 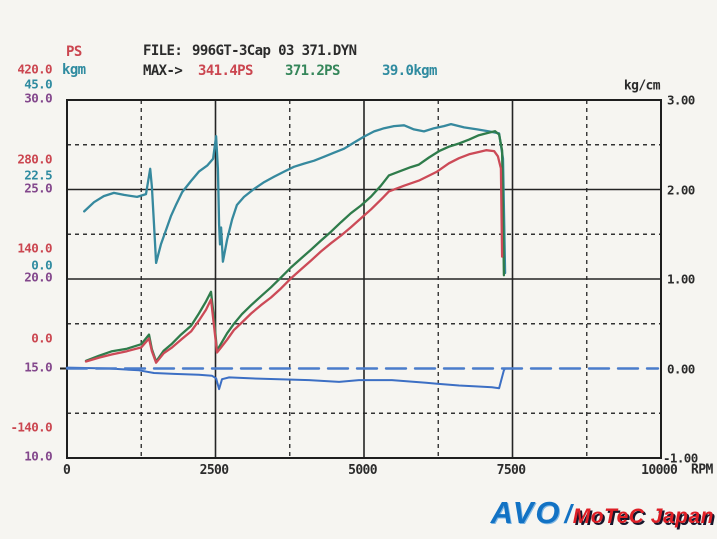 What do you see at coordinates (38, 277) in the screenshot?
I see `axis-tick-label: 20.0` at bounding box center [38, 277].